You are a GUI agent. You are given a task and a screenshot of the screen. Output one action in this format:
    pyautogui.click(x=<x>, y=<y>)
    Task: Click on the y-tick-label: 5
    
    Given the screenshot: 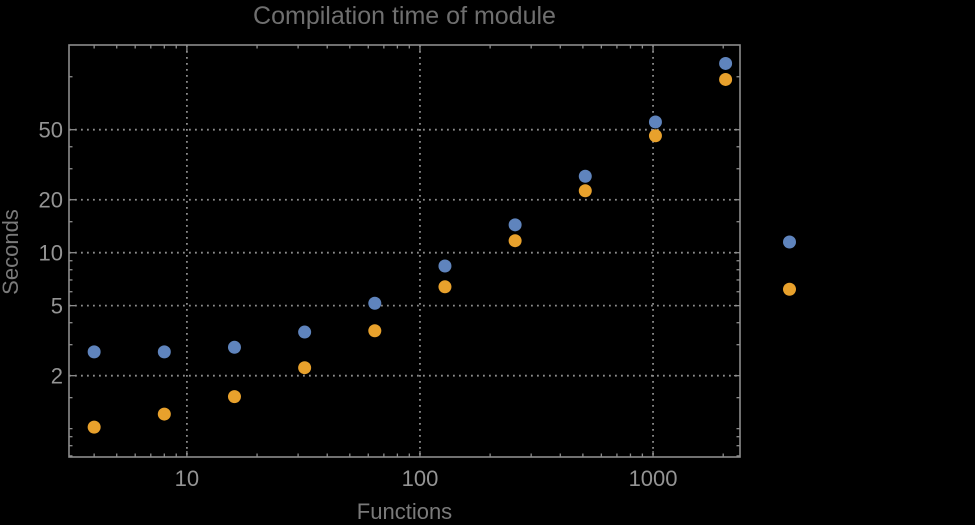 What is the action you would take?
    pyautogui.click(x=57, y=306)
    